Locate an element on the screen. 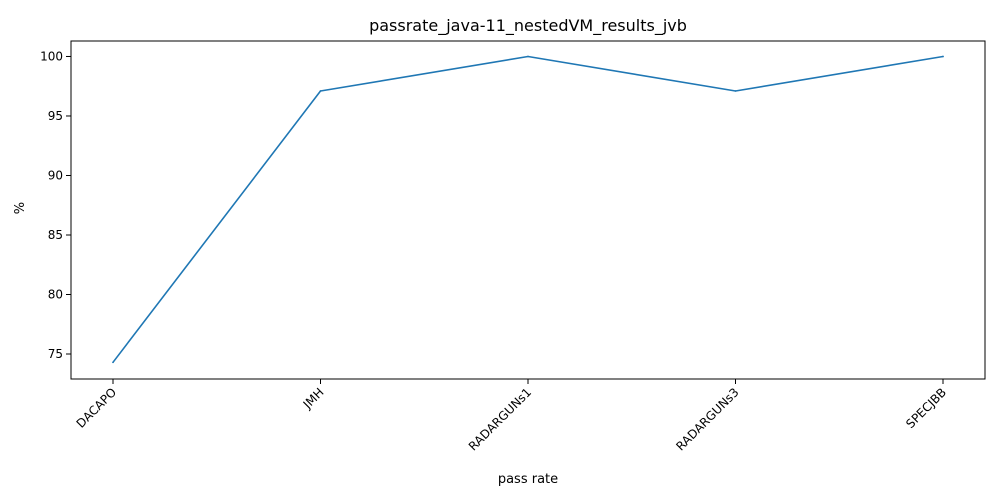 The image size is (1000, 500). y-tick-label: 90 is located at coordinates (55, 175).